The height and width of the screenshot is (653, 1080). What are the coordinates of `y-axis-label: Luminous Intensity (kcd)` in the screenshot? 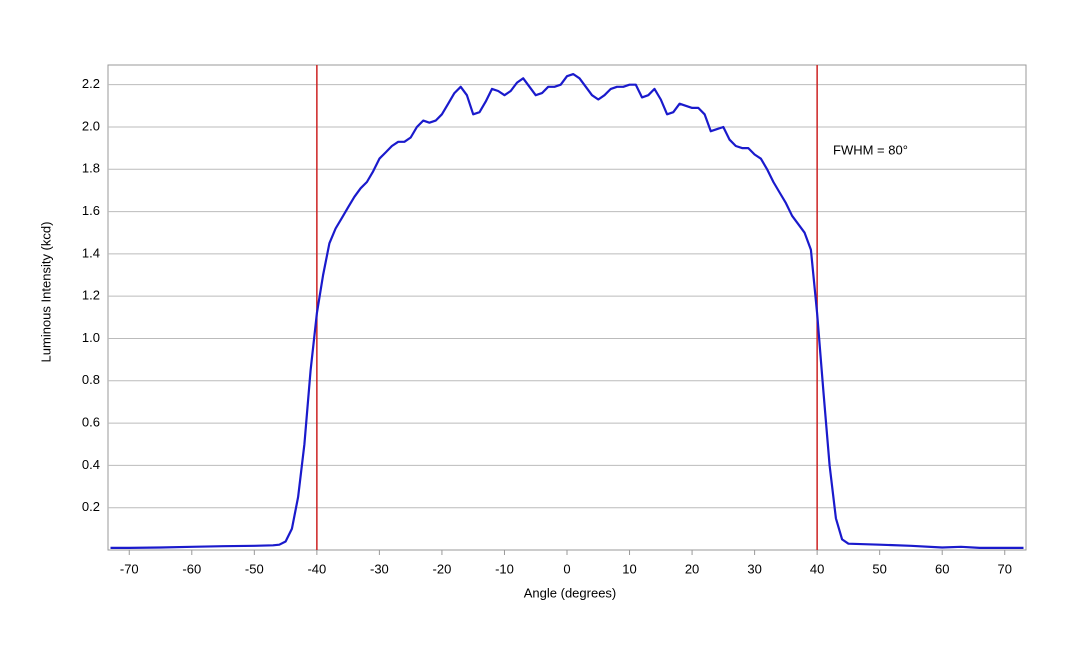 It's located at (45, 292).